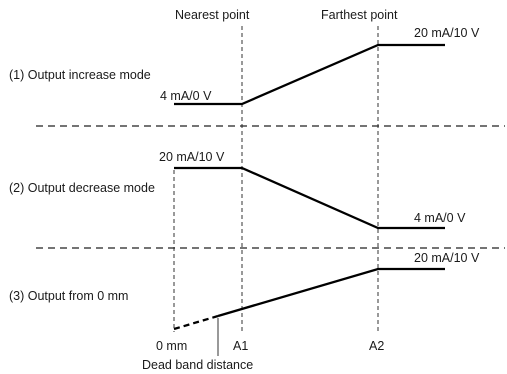  I want to click on farthest-point-label: Farthest point, so click(359, 15).